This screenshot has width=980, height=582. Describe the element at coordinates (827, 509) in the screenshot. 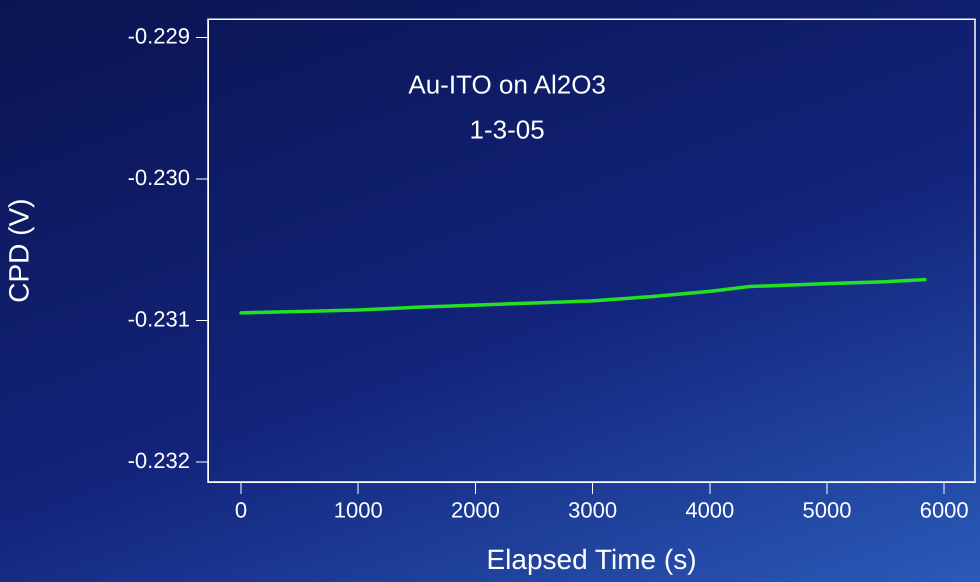

I see `x-tick-label: 5000` at that location.